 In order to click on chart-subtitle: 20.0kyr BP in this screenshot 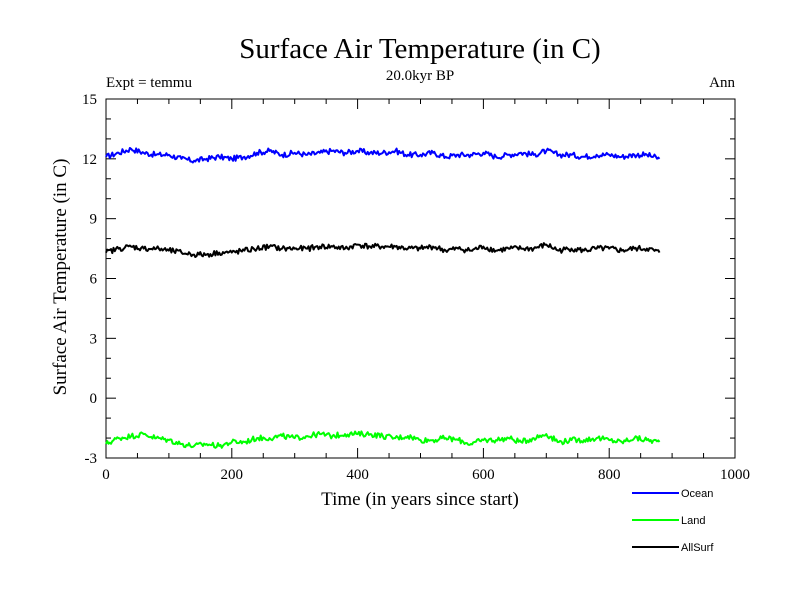, I will do `click(420, 76)`.